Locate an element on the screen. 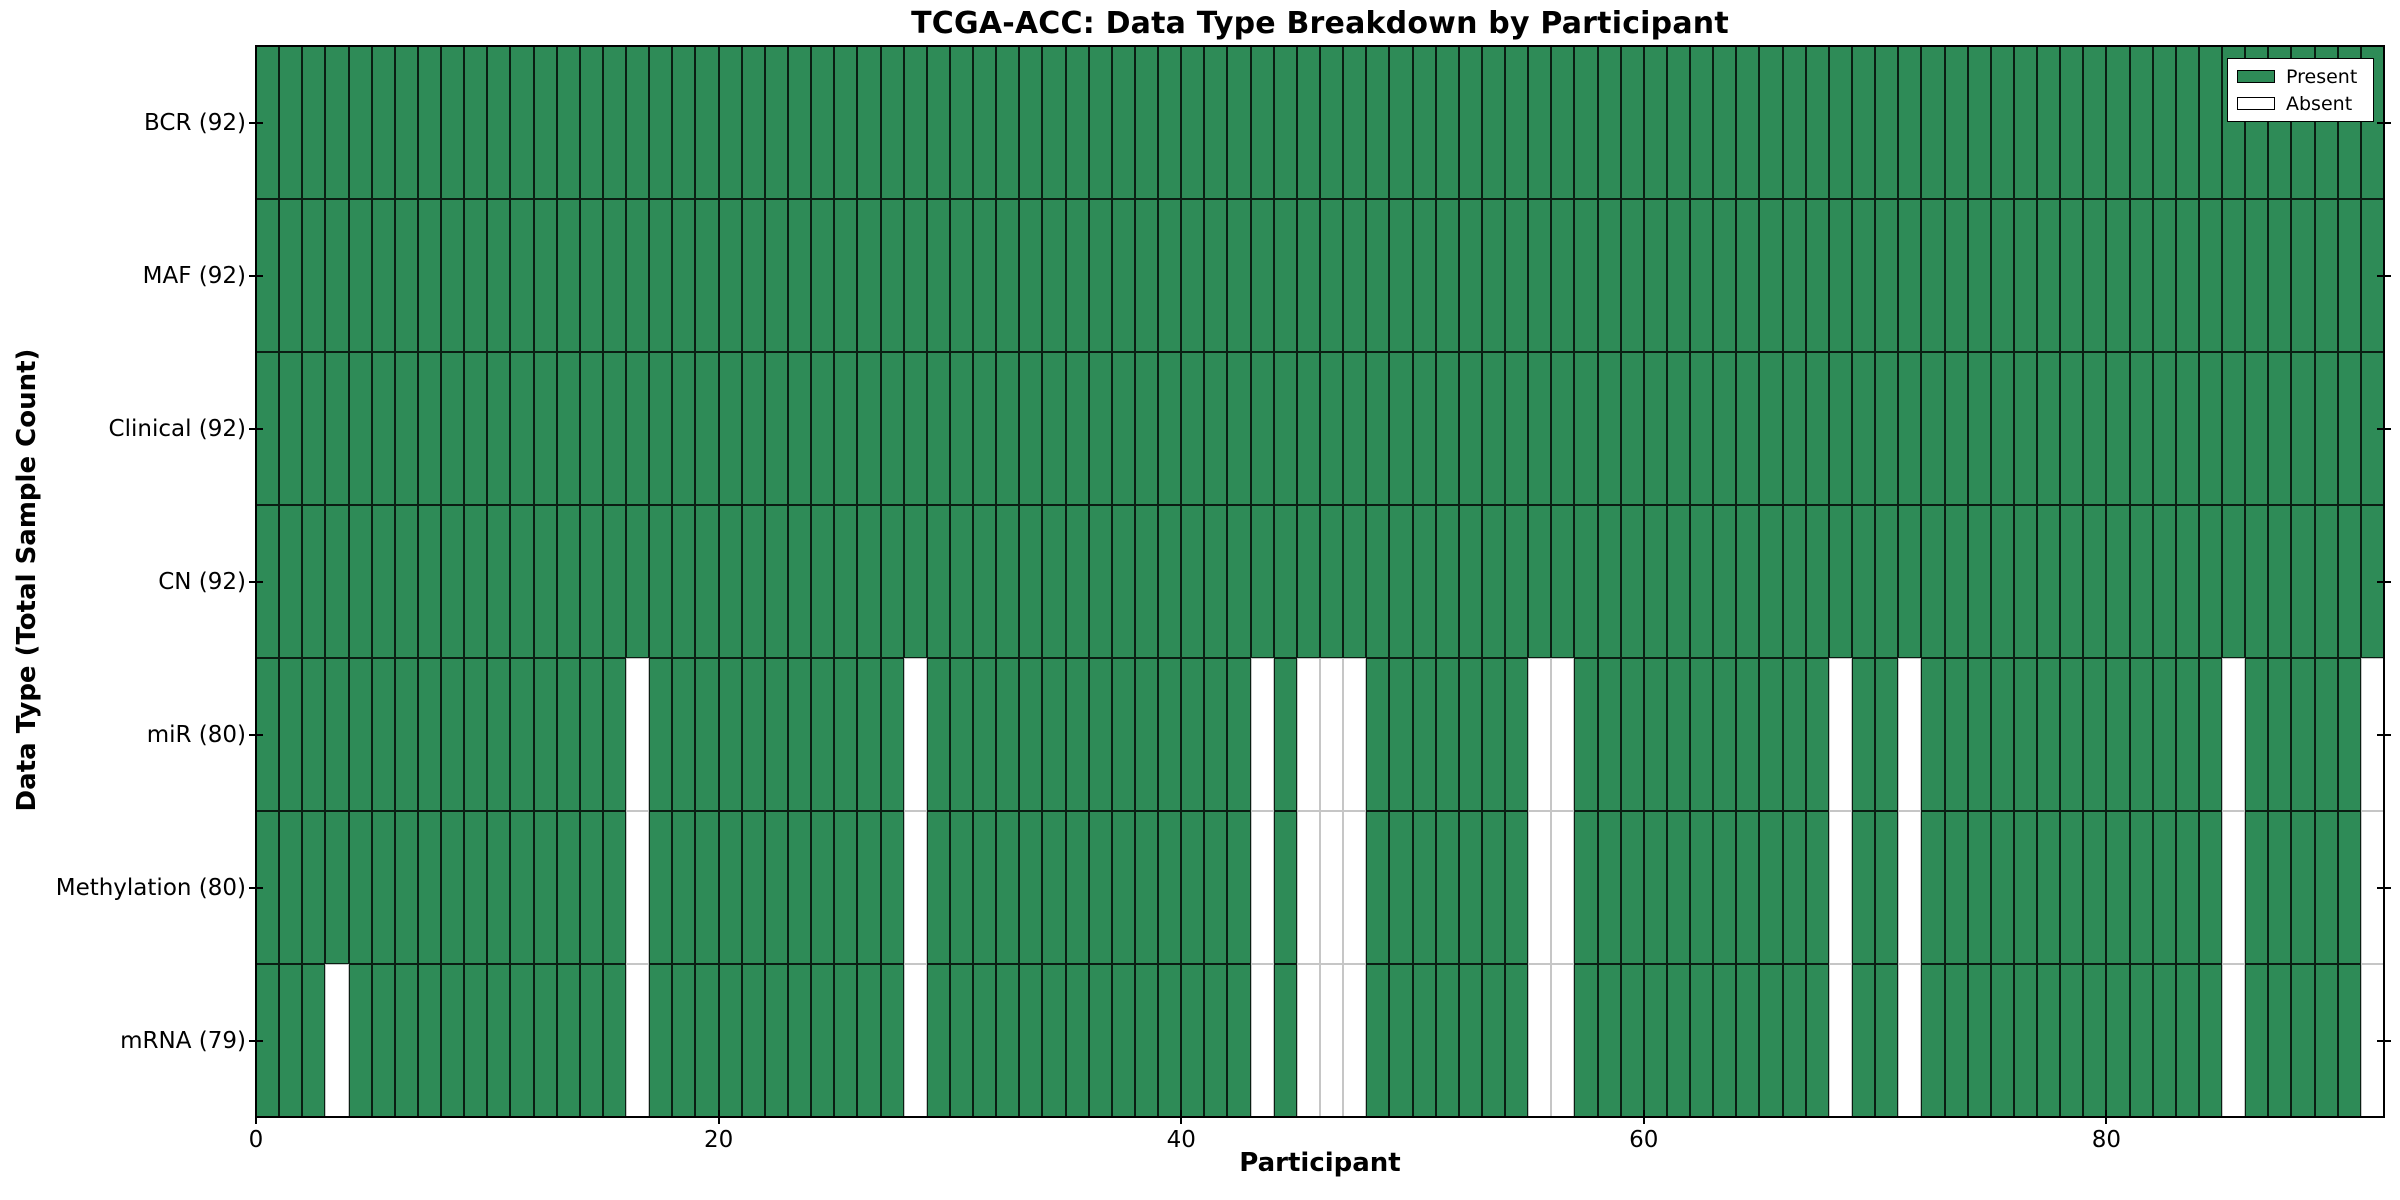 The width and height of the screenshot is (2400, 1200). matrix-cell-Clinical-p34 is located at coordinates (1054, 428).